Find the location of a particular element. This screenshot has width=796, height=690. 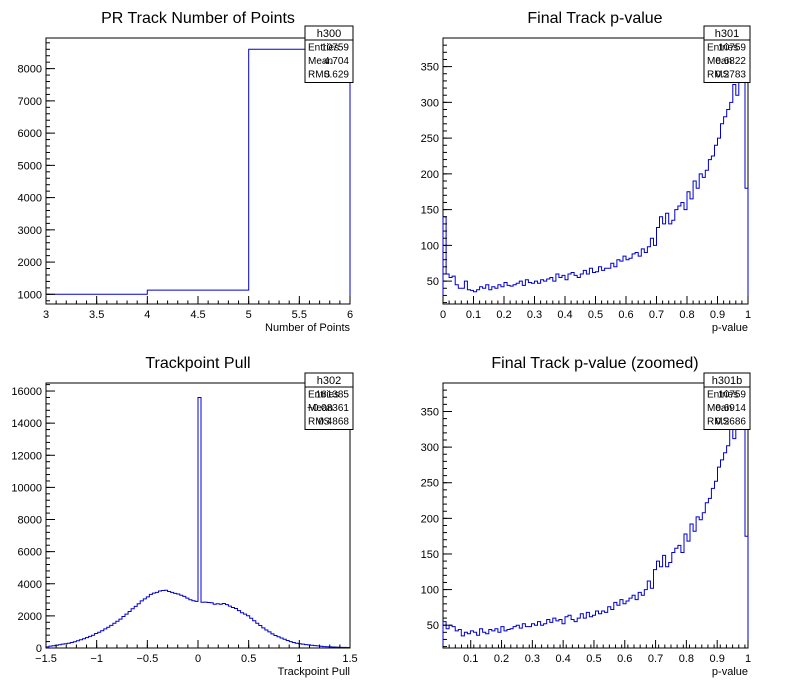

y-tick-label: 3000 is located at coordinates (30, 231).